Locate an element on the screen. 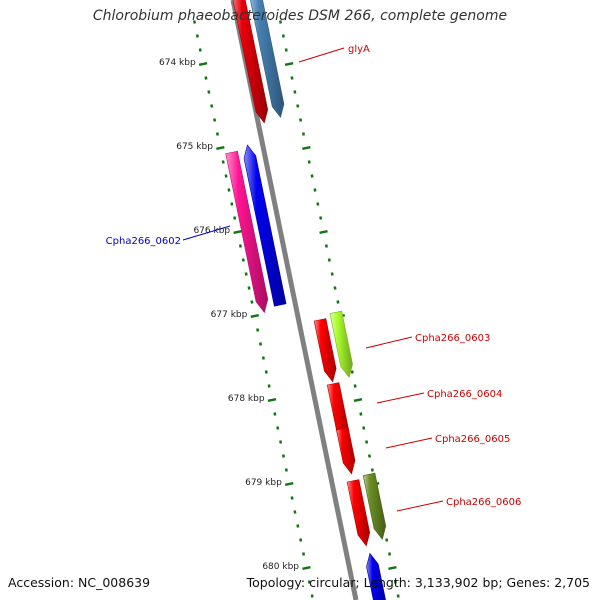  tick-label-4: 678 kbp is located at coordinates (246, 399).